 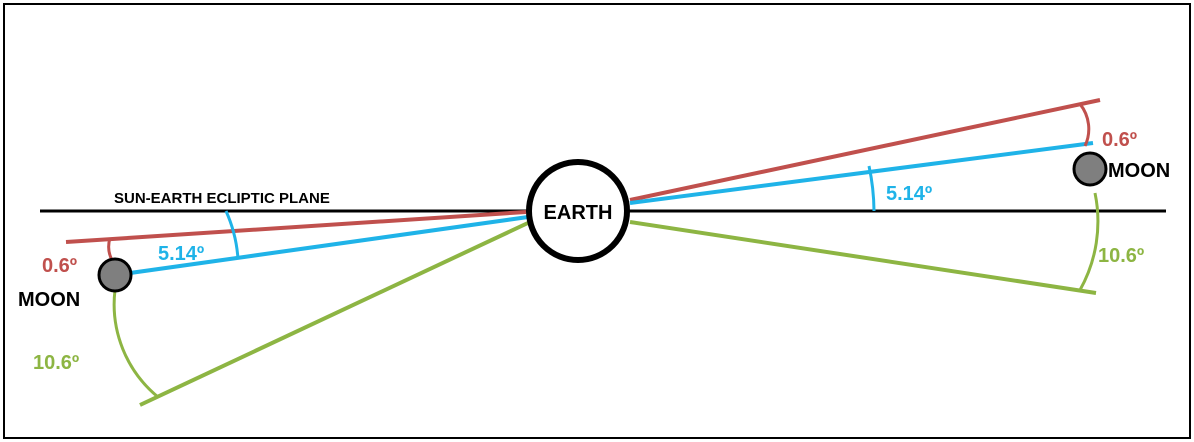 What do you see at coordinates (59, 266) in the screenshot?
I see `red-angle-label-left: 0.6º` at bounding box center [59, 266].